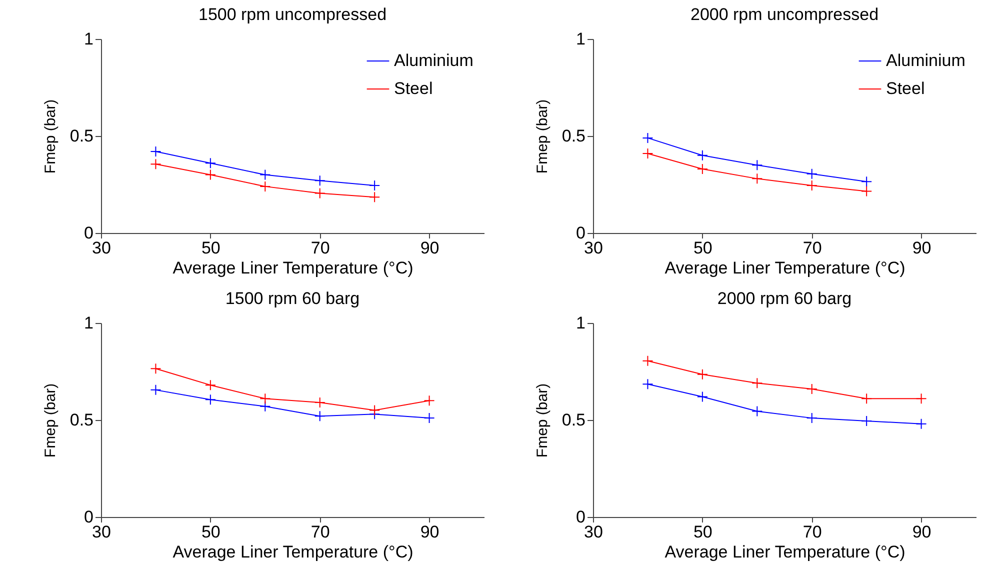 This screenshot has height=576, width=981. I want to click on chart-title: 1500 rpm 60 barg, so click(292, 298).